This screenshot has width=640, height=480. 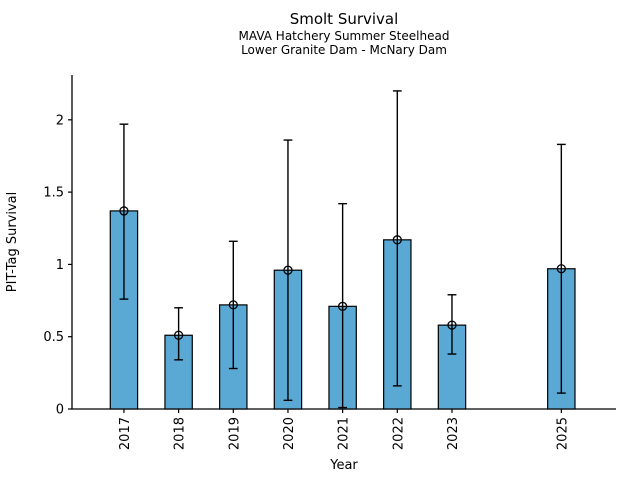 I want to click on x-tick-label: 2022, so click(x=398, y=433).